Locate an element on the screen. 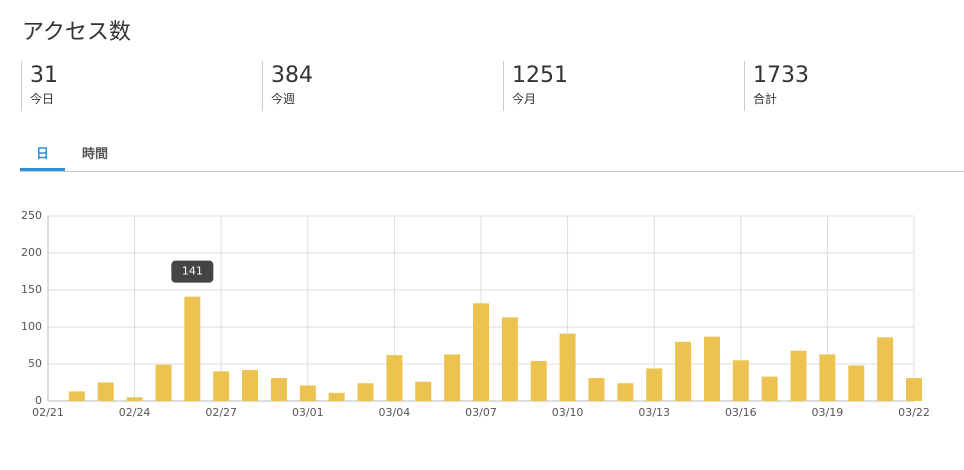  x-tick-label: 03/01 is located at coordinates (308, 412).